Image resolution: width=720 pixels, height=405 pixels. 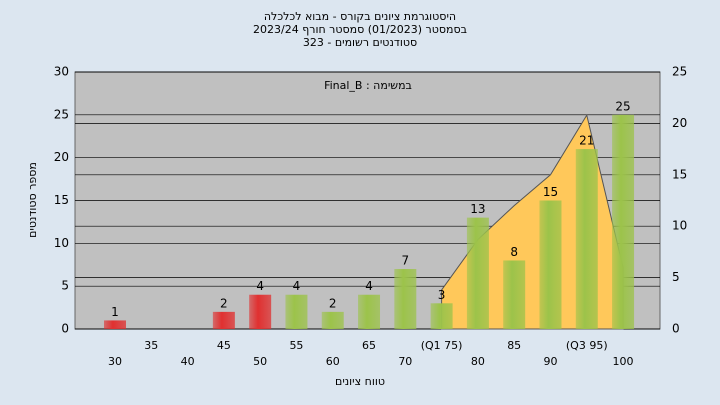 I want to click on x-tick-label: 35, so click(x=151, y=345).